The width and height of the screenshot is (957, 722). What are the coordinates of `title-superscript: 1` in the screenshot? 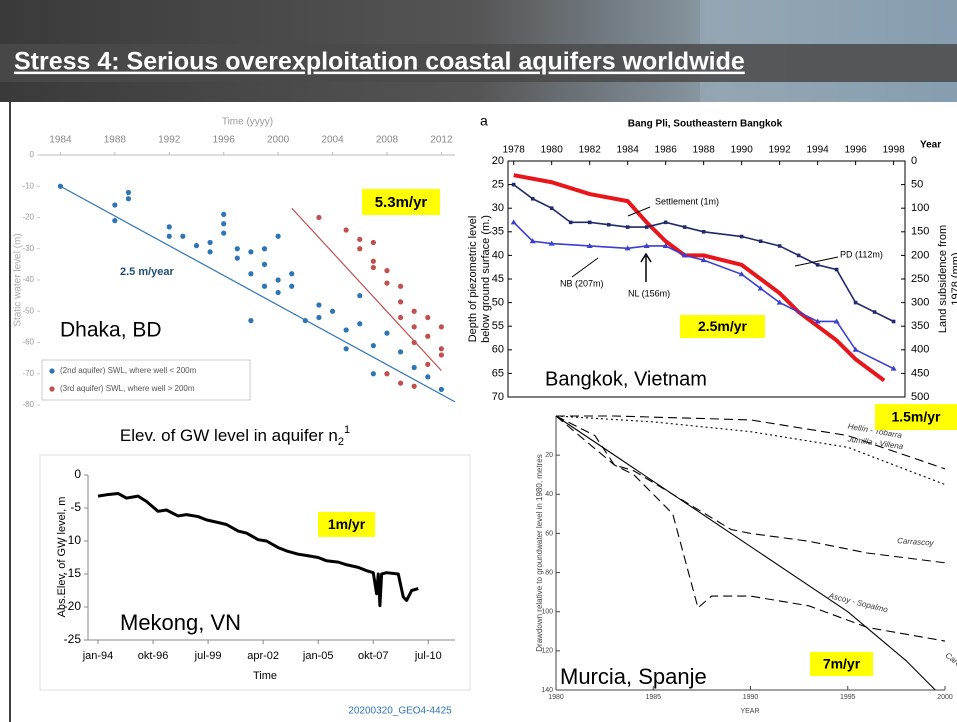 It's located at (347, 430).